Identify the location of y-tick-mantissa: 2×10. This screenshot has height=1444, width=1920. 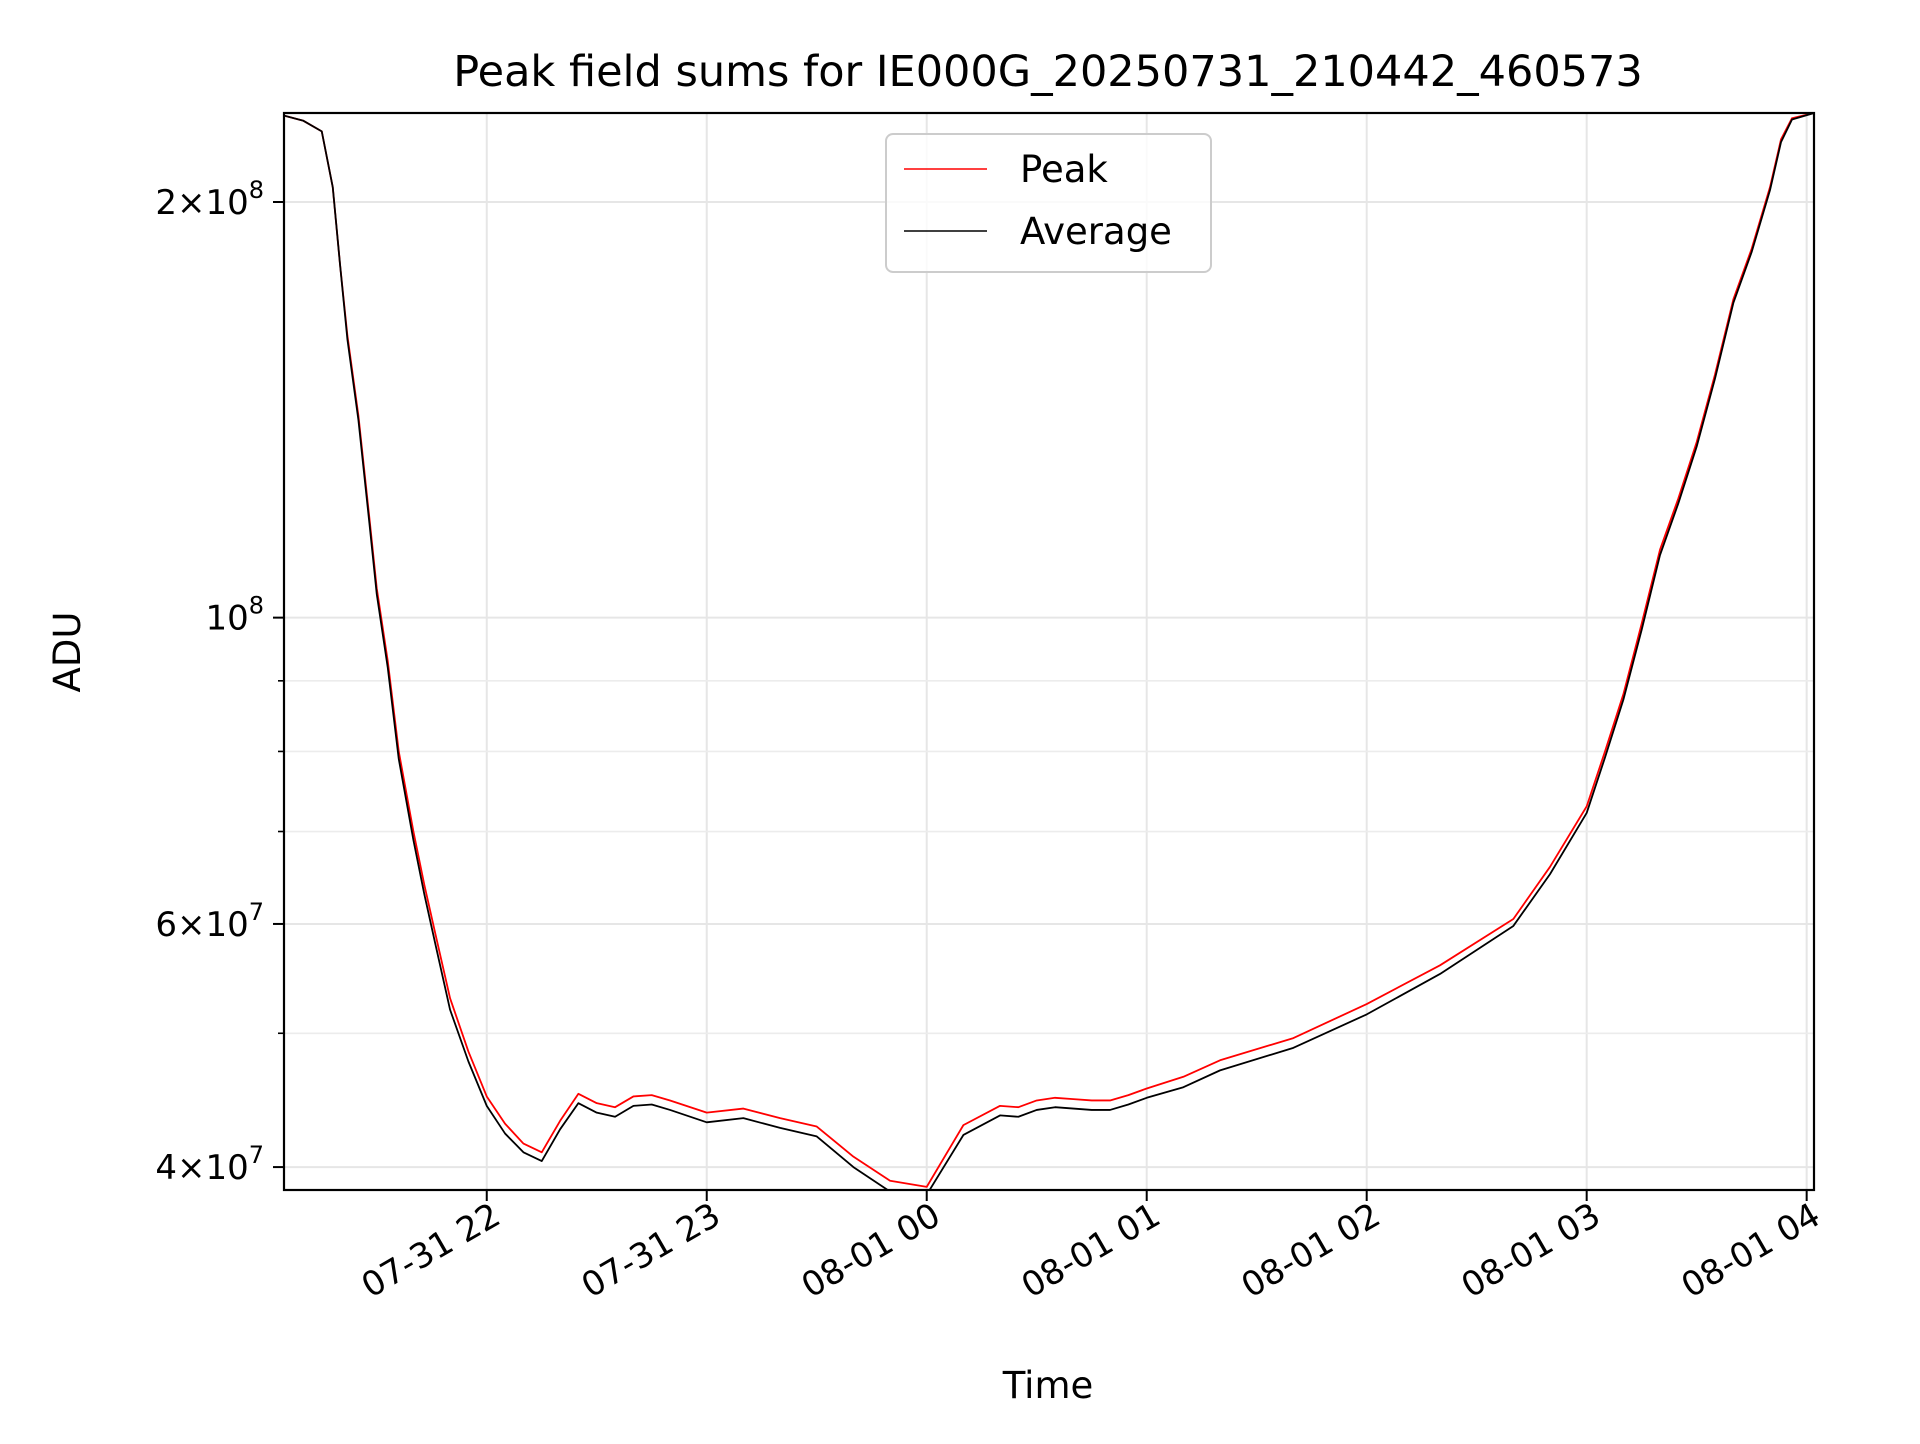
(201, 203).